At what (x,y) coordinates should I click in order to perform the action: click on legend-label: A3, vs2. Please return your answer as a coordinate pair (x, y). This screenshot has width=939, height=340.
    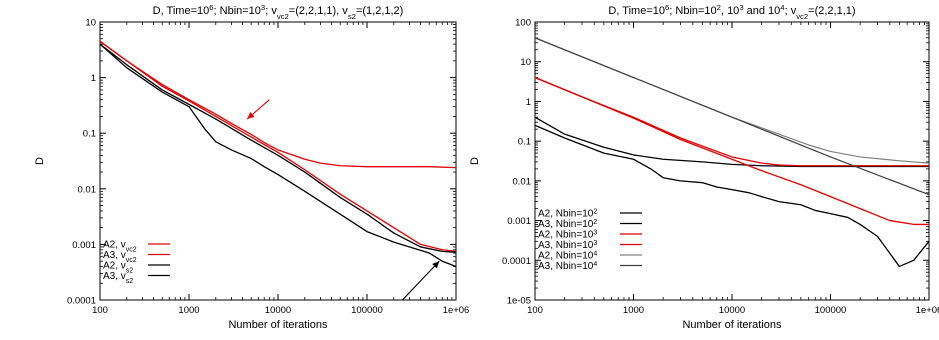
    Looking at the image, I should click on (118, 278).